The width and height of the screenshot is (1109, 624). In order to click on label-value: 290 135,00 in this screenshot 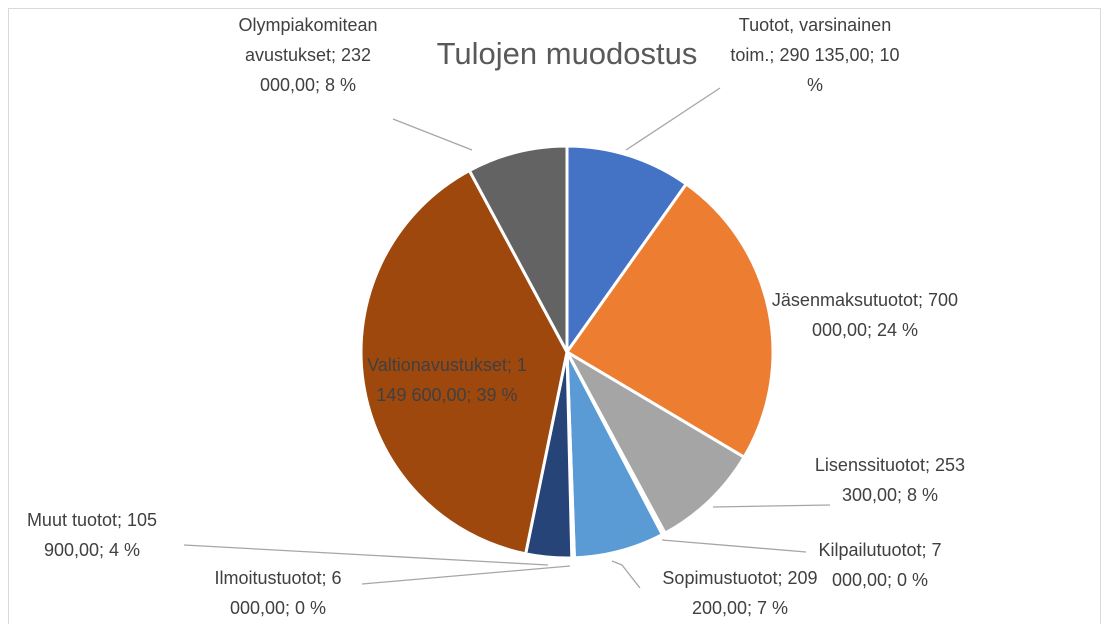, I will do `click(824, 55)`.